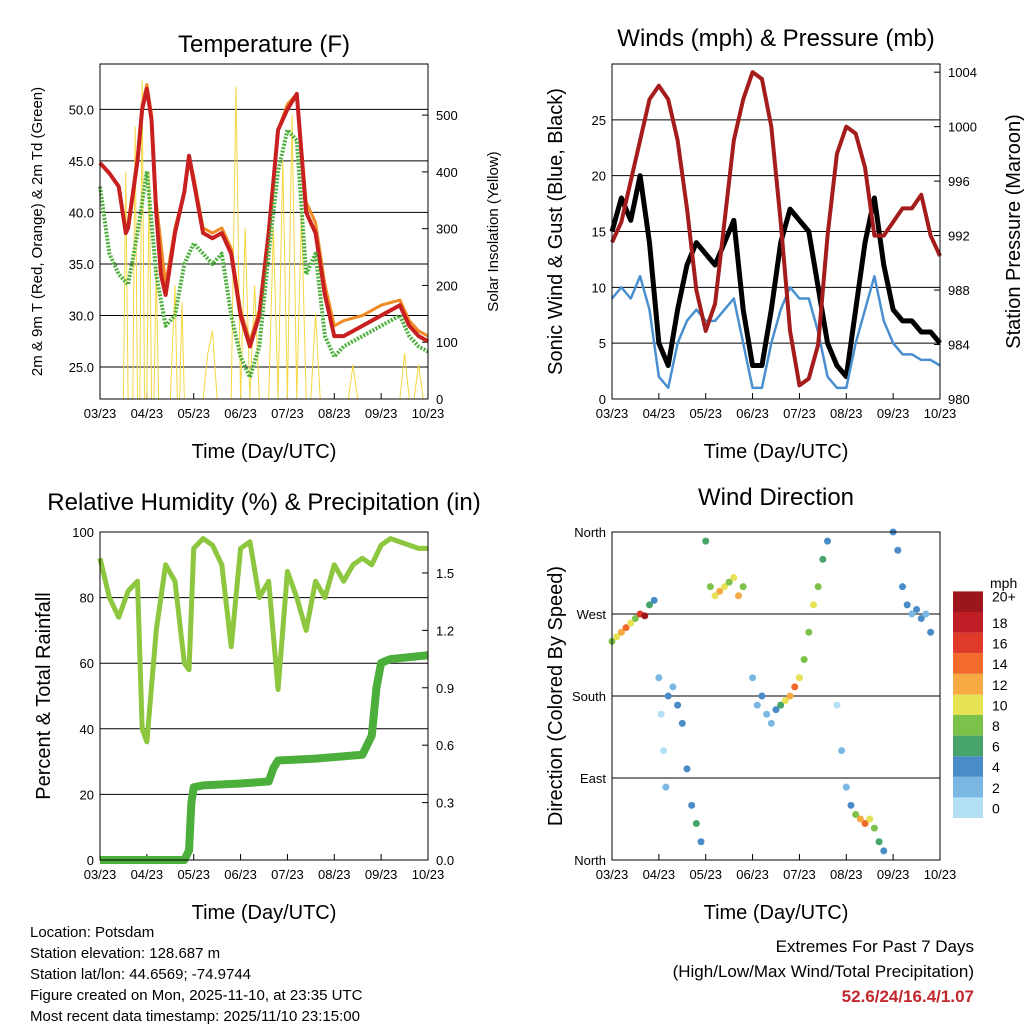  What do you see at coordinates (599, 176) in the screenshot?
I see `y-tick-label: 20` at bounding box center [599, 176].